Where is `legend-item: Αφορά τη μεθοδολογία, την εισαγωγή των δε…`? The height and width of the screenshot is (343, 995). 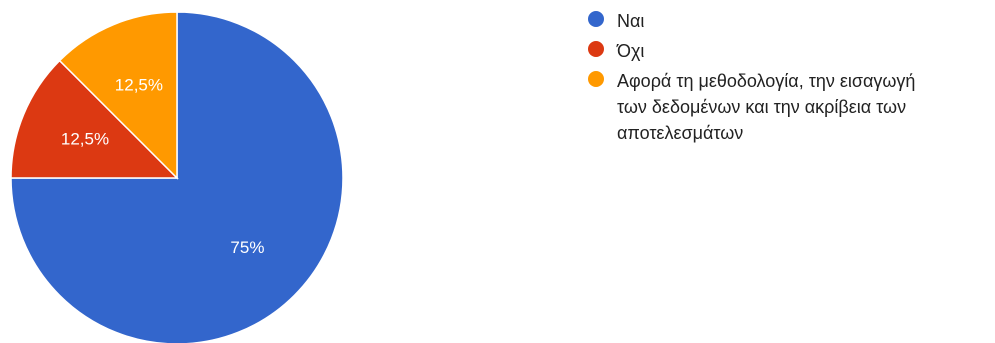 legend-item: Αφορά τη μεθοδολογία, την εισαγωγή των δε… is located at coordinates (788, 107).